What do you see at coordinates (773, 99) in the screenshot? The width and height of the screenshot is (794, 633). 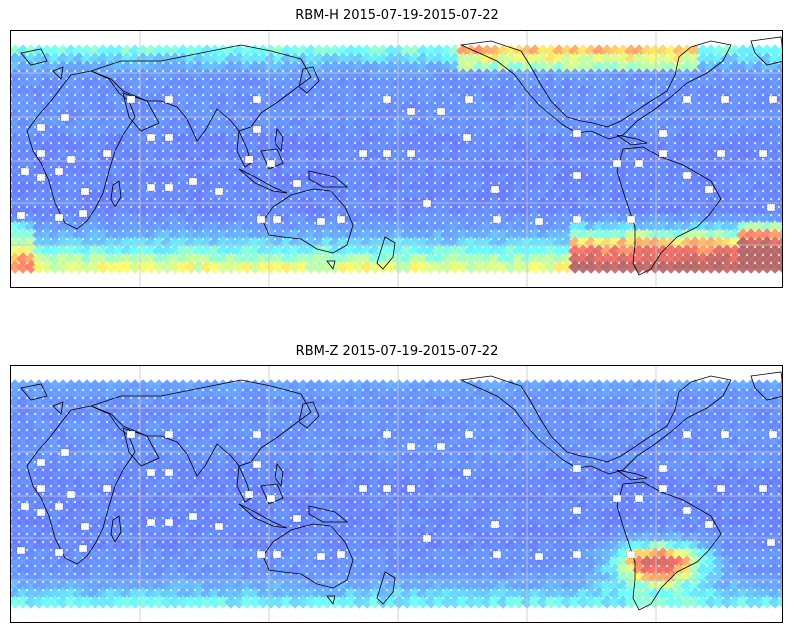 I see `station-marker` at bounding box center [773, 99].